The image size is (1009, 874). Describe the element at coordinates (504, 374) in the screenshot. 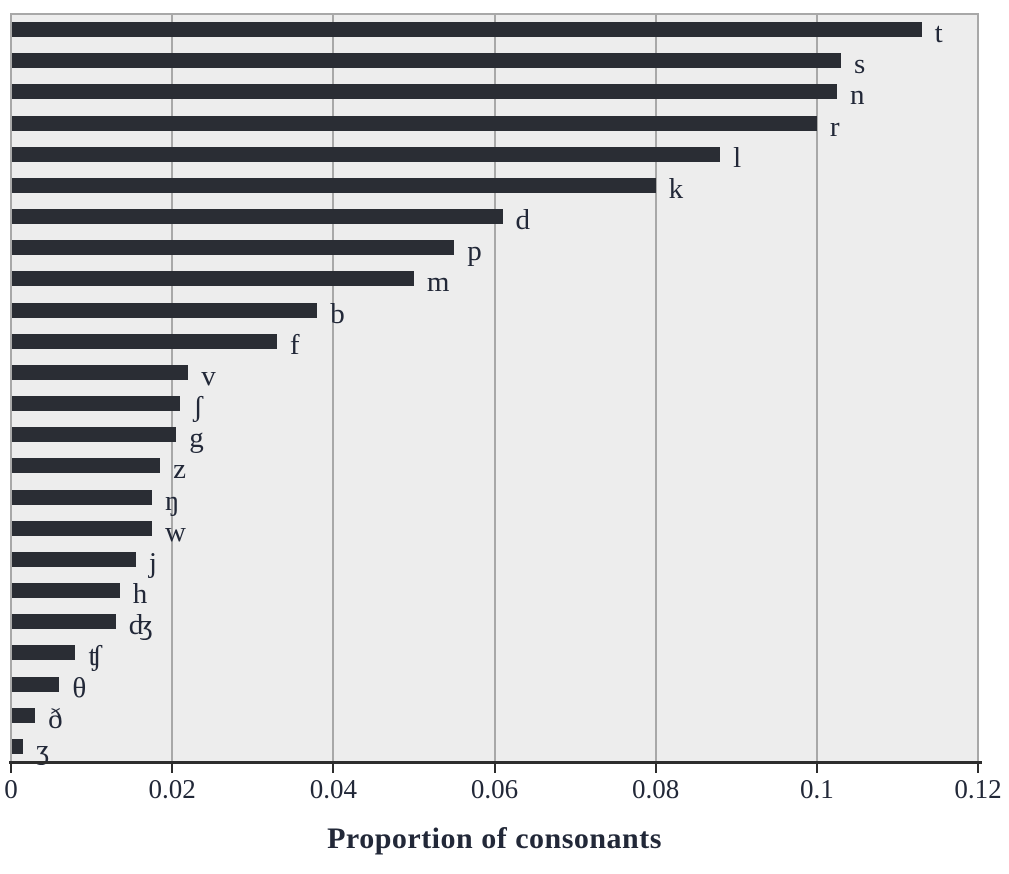

I see `bar-row: v` at that location.